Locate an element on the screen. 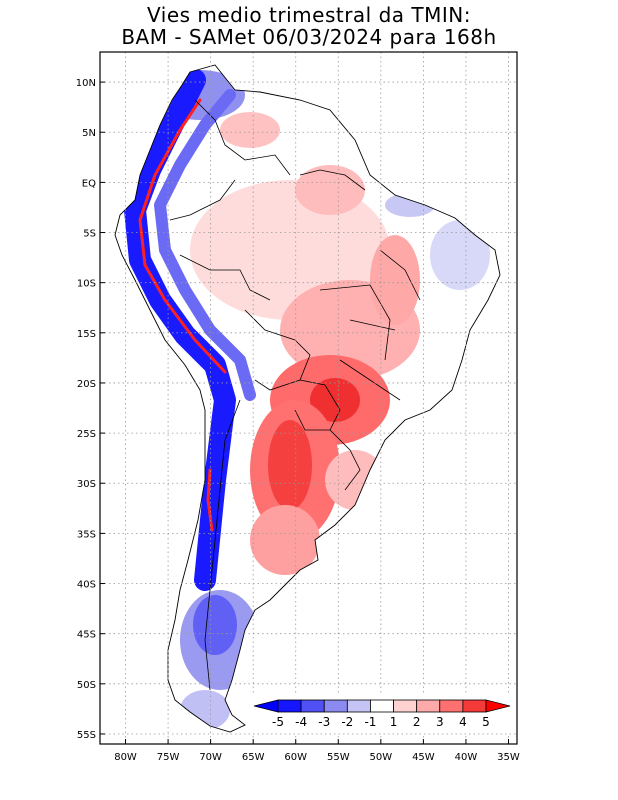 Image resolution: width=618 pixels, height=800 pixels. lon-tick-label: 80W is located at coordinates (125, 757).